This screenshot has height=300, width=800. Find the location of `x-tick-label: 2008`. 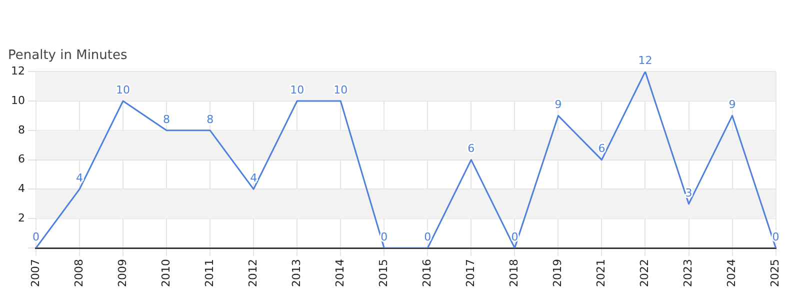

x-tick-label: 2008 is located at coordinates (79, 273).